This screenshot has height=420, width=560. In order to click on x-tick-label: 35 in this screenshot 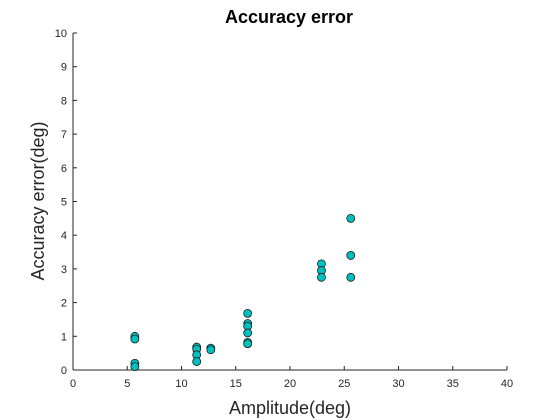, I will do `click(453, 384)`.